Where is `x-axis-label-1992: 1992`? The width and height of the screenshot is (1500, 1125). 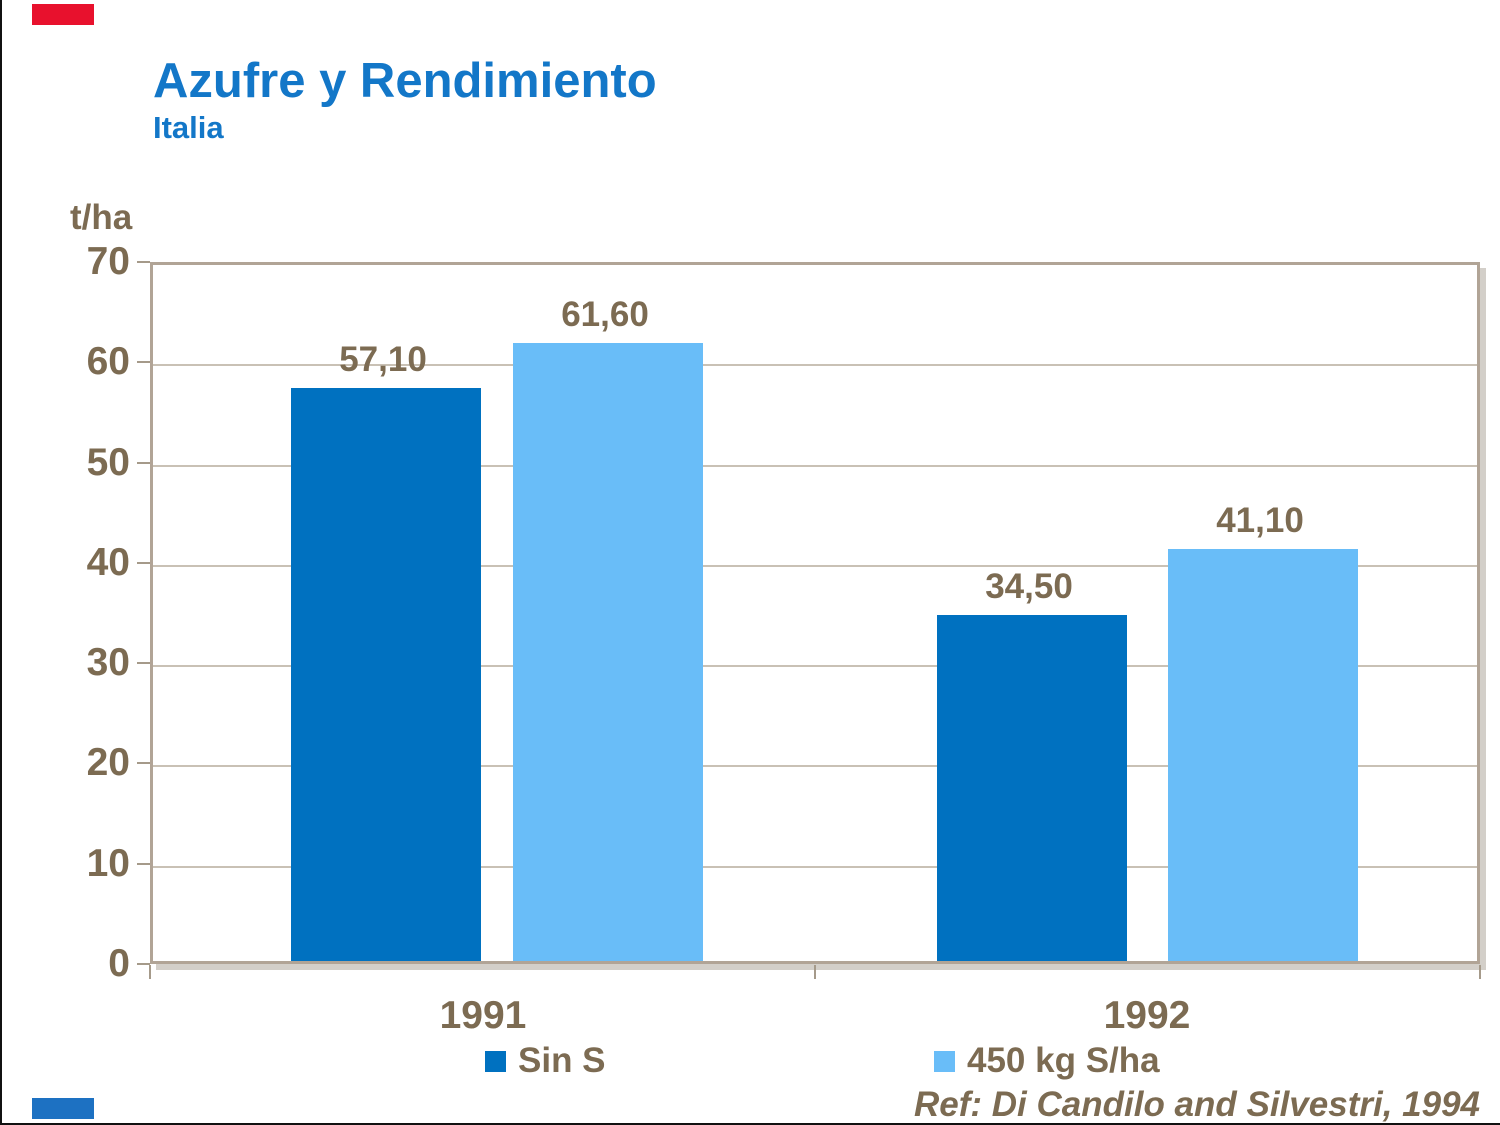 x-axis-label-1992: 1992 is located at coordinates (1147, 1015).